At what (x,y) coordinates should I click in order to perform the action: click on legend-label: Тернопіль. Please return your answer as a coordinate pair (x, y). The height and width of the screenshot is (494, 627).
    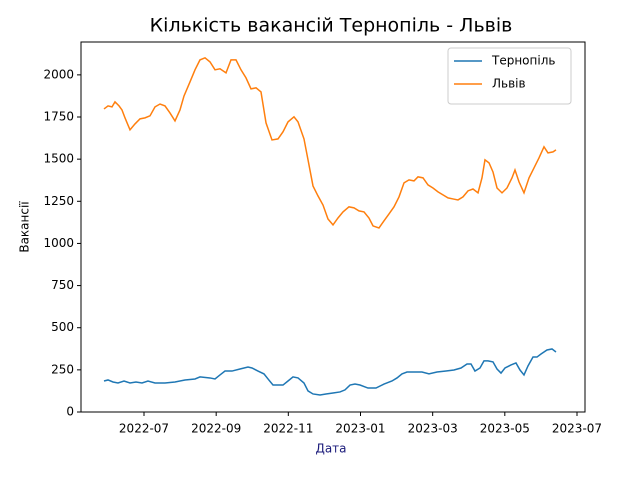
    Looking at the image, I should click on (523, 61).